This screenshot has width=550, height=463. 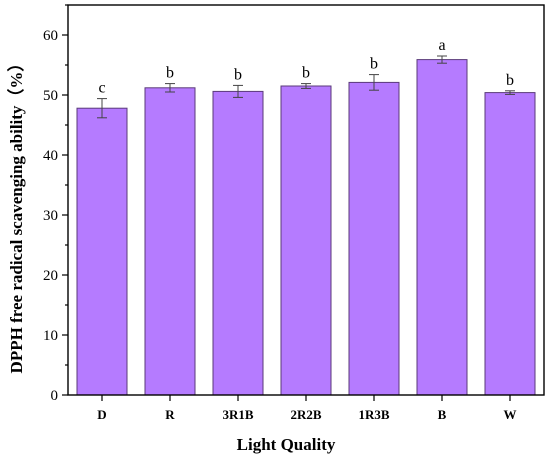 I want to click on x-tick-label: R, so click(x=170, y=414).